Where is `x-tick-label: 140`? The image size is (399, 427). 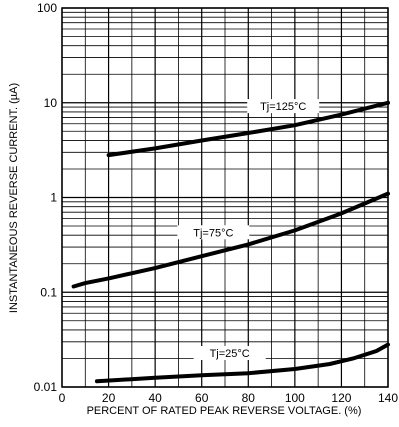 x-tick-label: 140 is located at coordinates (388, 398).